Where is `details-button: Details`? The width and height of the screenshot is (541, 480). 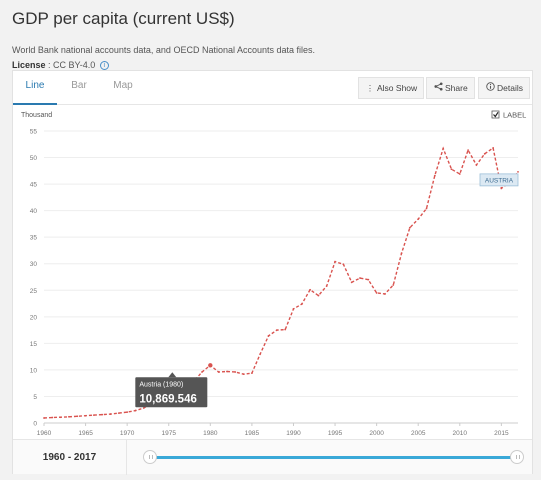 details-button: Details is located at coordinates (504, 88).